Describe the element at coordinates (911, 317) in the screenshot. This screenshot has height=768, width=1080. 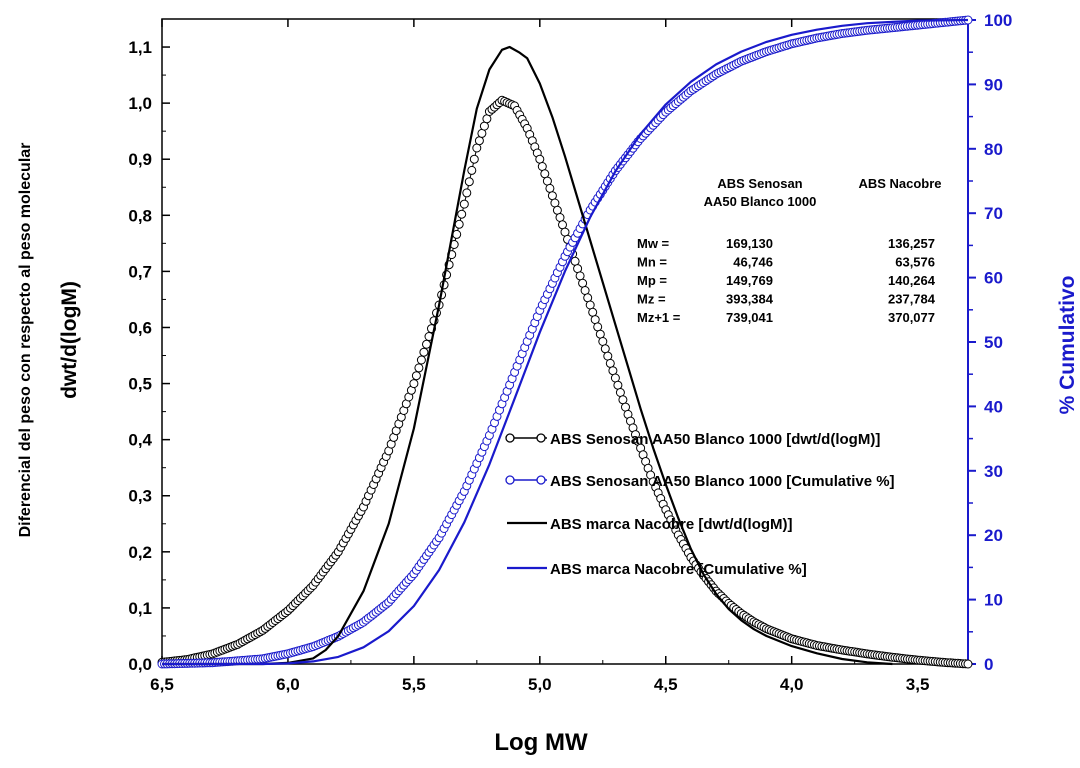
I see `table-row-value-nacobre: 370,077` at that location.